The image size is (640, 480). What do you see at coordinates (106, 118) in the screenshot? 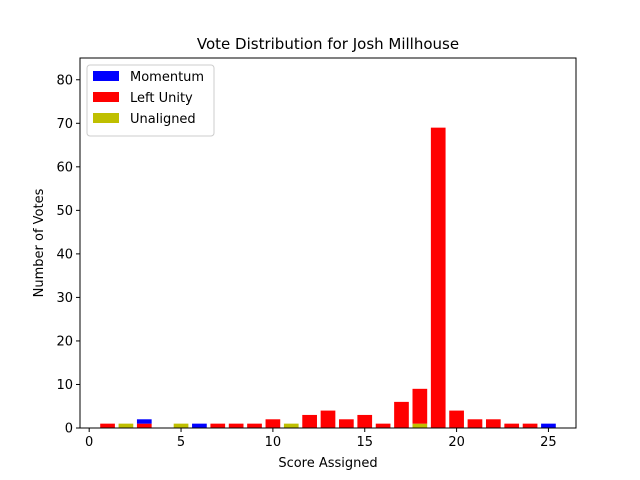
I see `legend-swatch-unaligned` at bounding box center [106, 118].